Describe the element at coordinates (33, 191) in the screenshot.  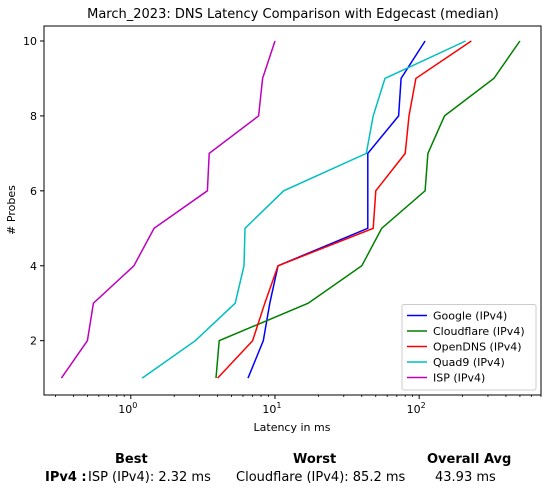
I see `y-tick-label: 6` at that location.